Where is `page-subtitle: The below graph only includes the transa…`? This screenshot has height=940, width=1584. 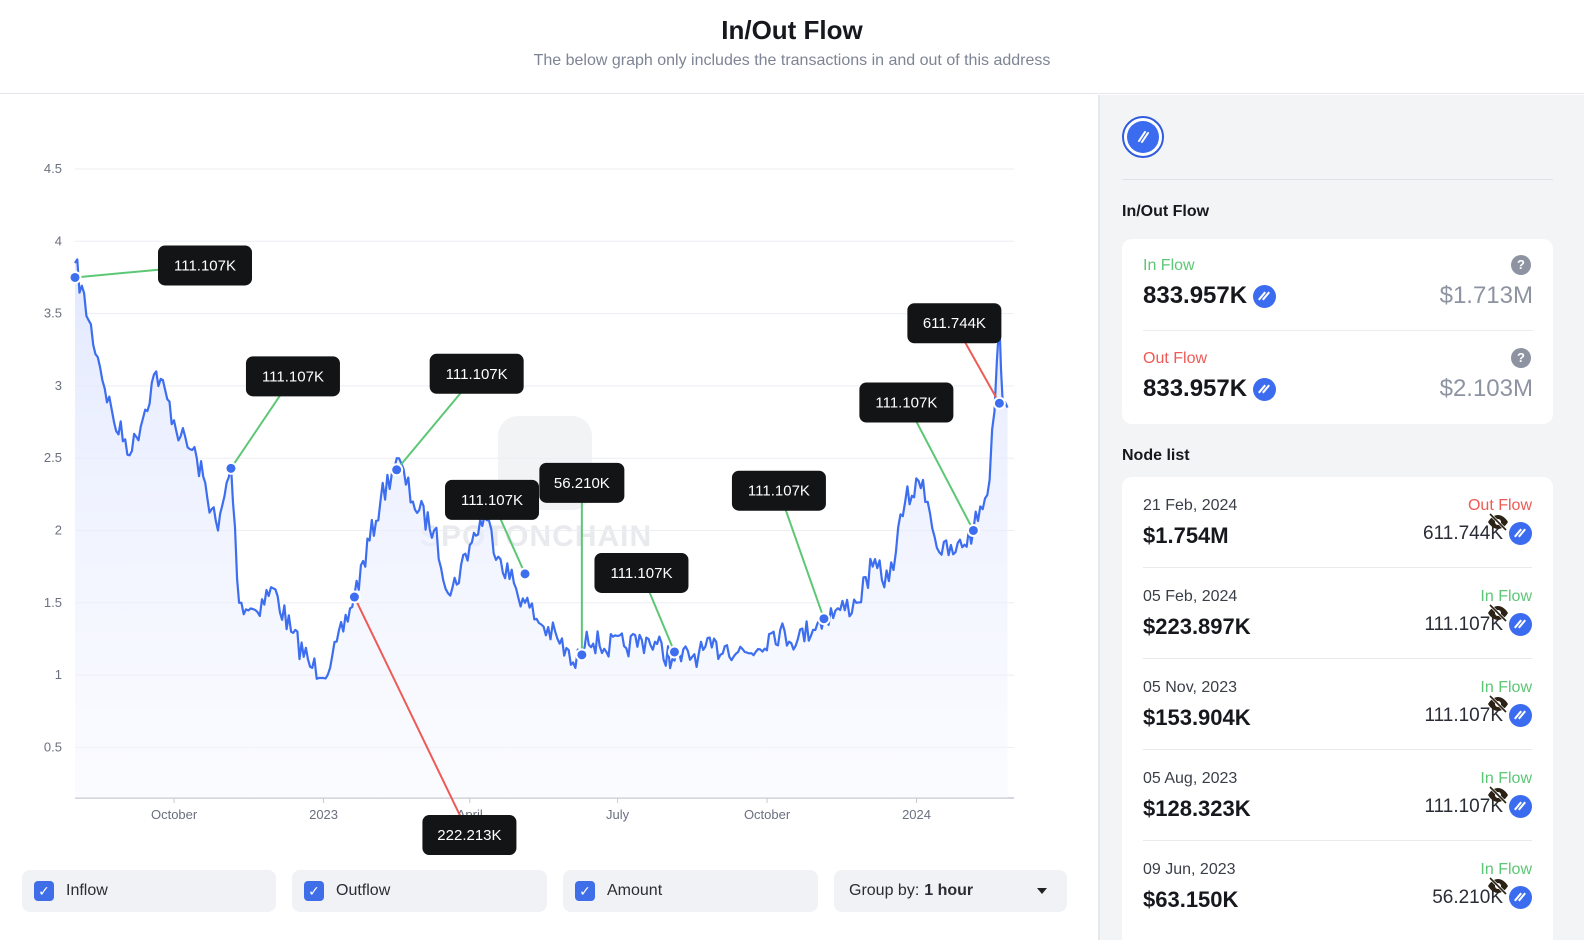 page-subtitle: The below graph only includes the transa… is located at coordinates (792, 60).